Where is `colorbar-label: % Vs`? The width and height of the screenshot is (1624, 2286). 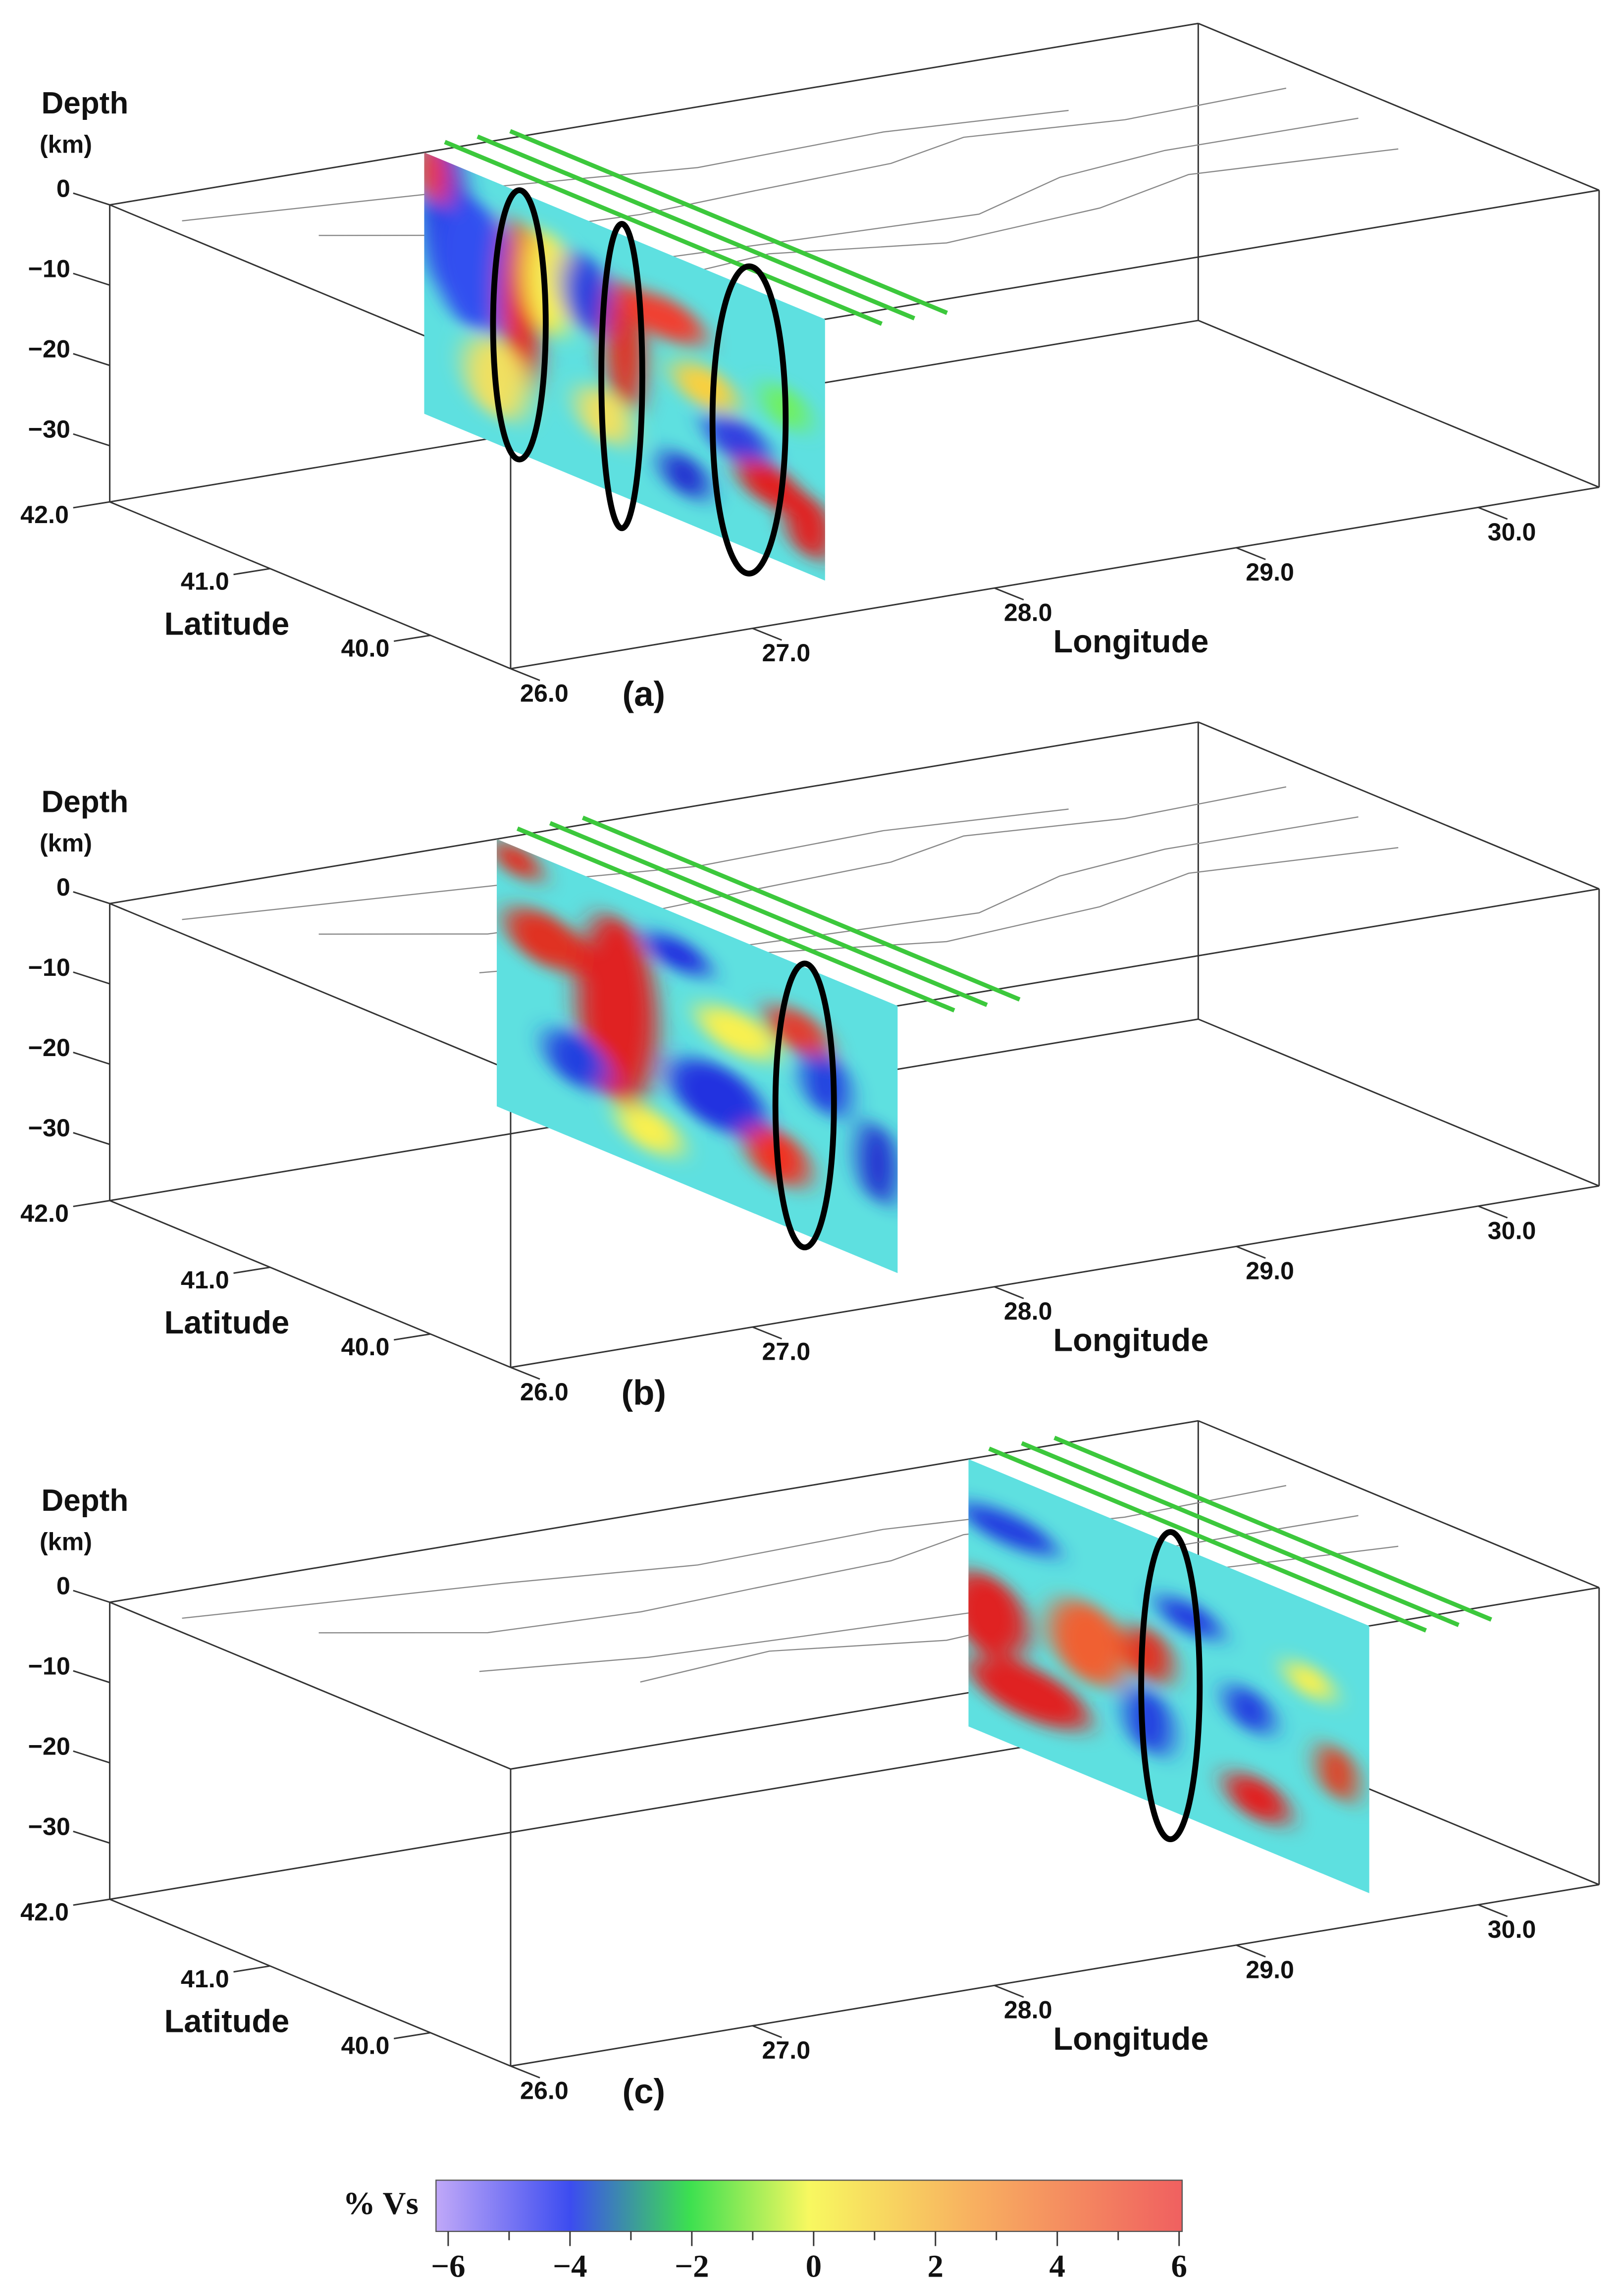 colorbar-label: % Vs is located at coordinates (381, 2204).